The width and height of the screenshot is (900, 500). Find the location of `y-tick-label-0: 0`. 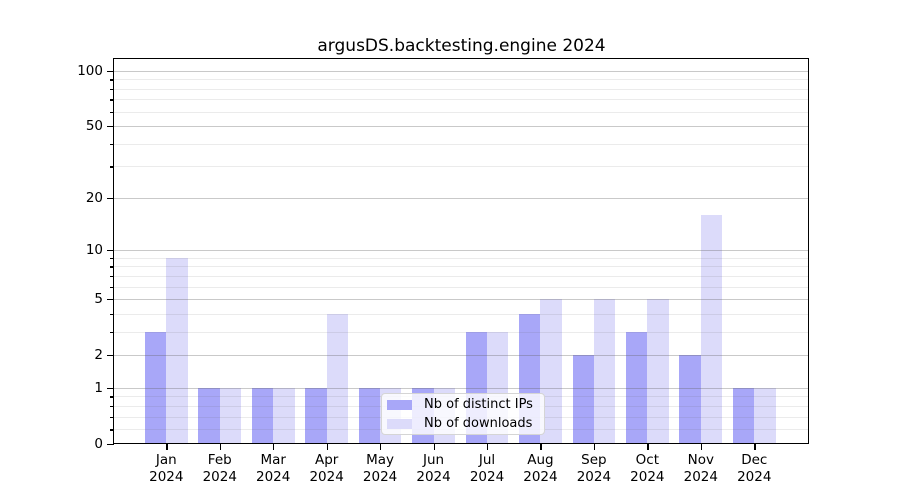

y-tick-label-0: 0 is located at coordinates (98, 444).